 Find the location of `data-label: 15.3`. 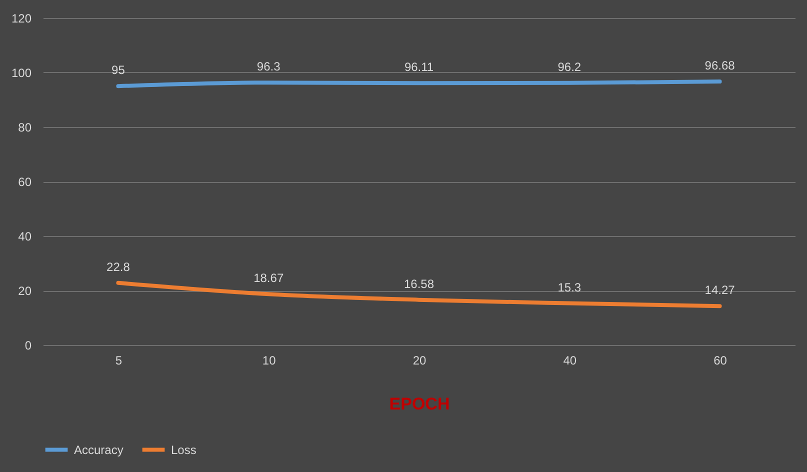

data-label: 15.3 is located at coordinates (570, 287).